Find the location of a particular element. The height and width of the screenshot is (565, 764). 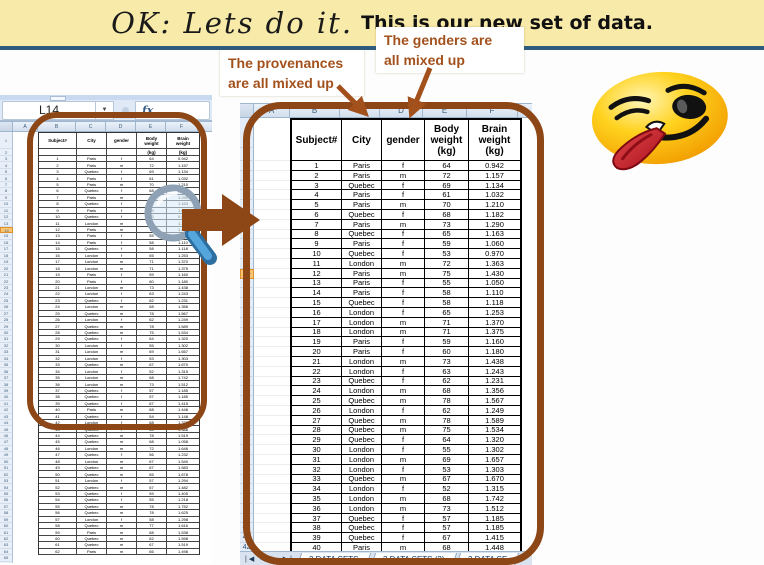

cell-subject: 38 is located at coordinates (317, 528).